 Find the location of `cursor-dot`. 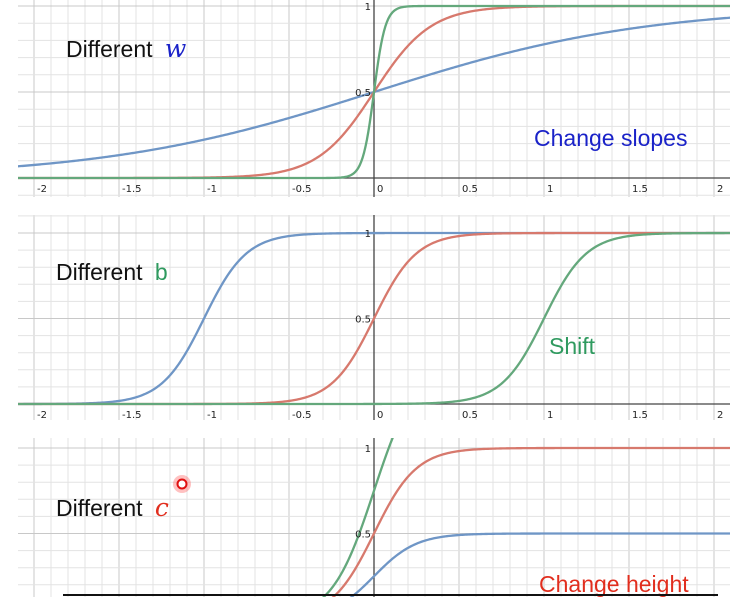

cursor-dot is located at coordinates (182, 484).